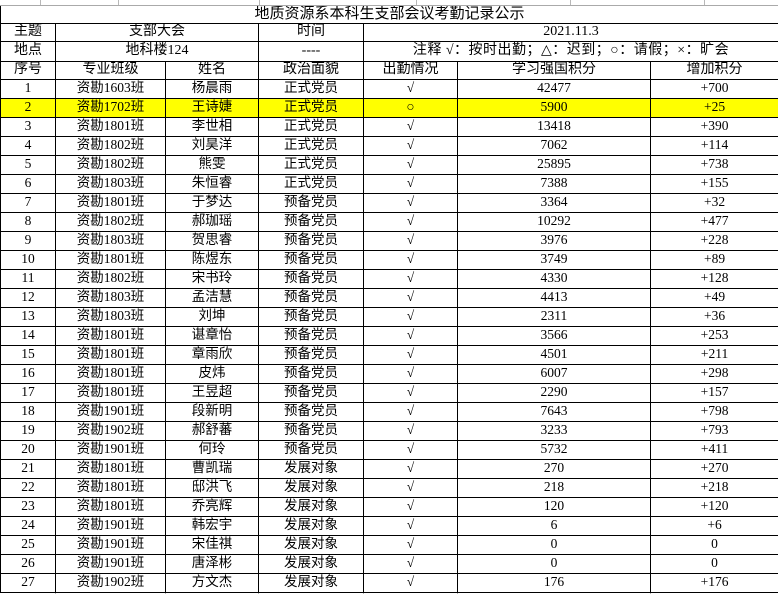  I want to click on table-cell: 段新明, so click(212, 411).